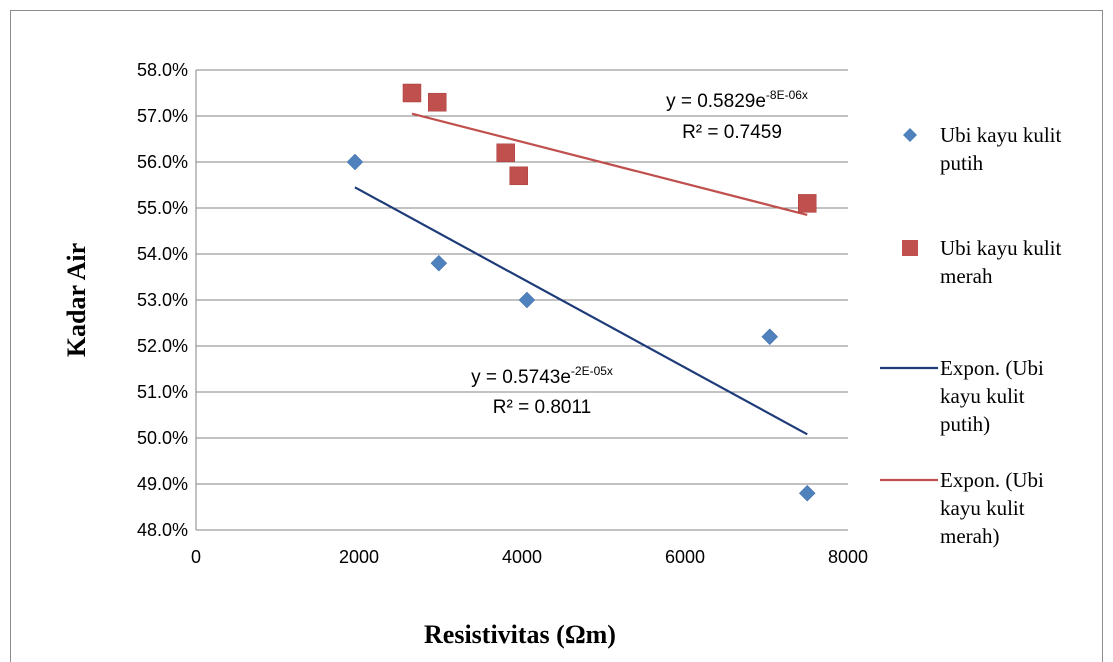 Image resolution: width=1113 pixels, height=662 pixels. Describe the element at coordinates (685, 557) in the screenshot. I see `x-tick-label: 6000` at that location.